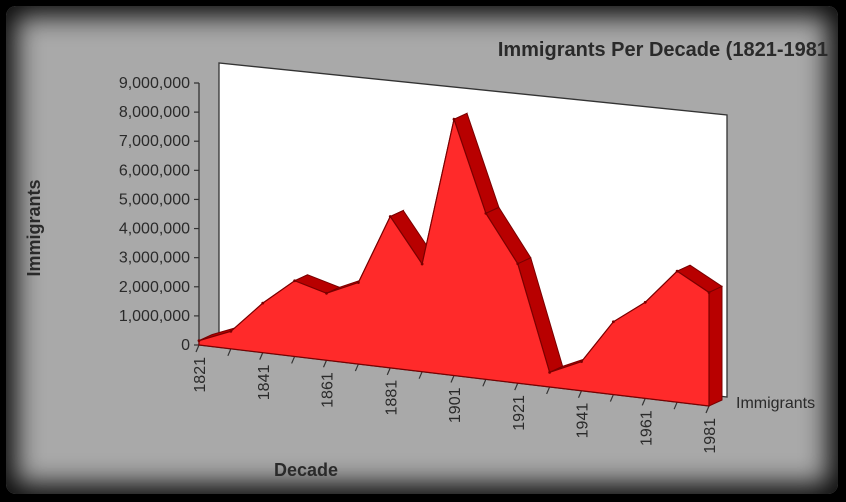 This screenshot has height=502, width=846. What do you see at coordinates (715, 346) in the screenshot?
I see `area-end-face` at bounding box center [715, 346].